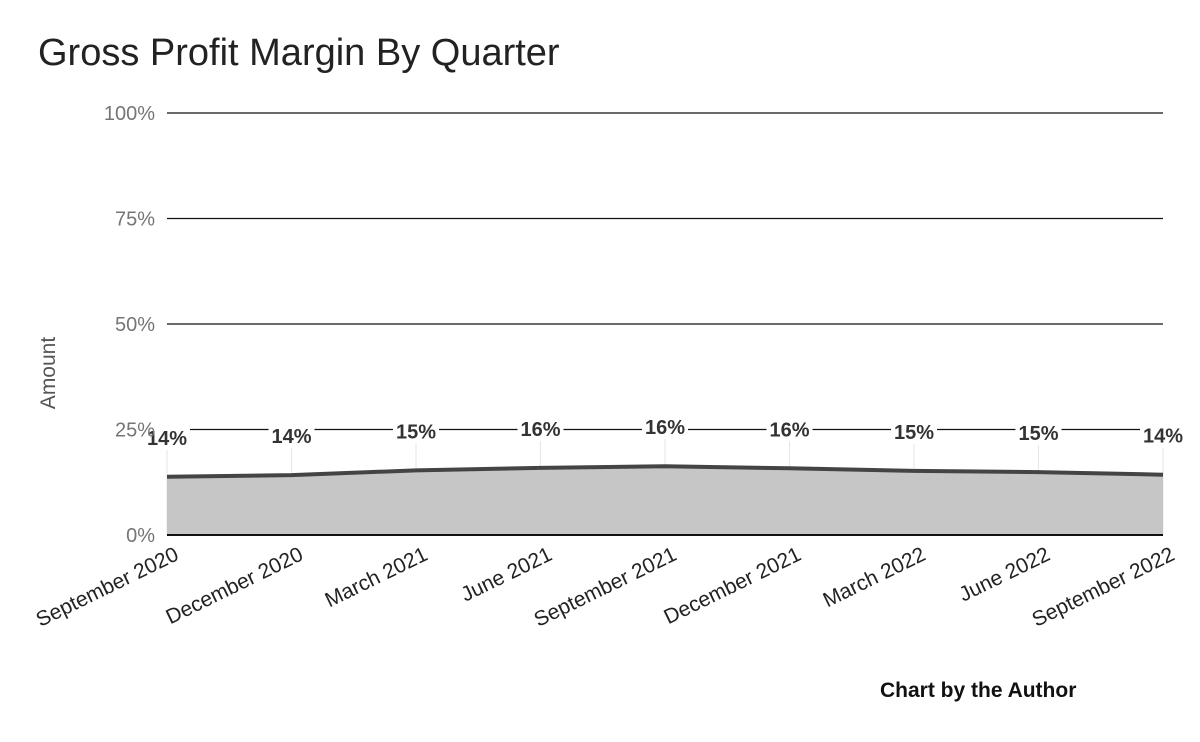  I want to click on y-tick-label: 50%, so click(135, 325).